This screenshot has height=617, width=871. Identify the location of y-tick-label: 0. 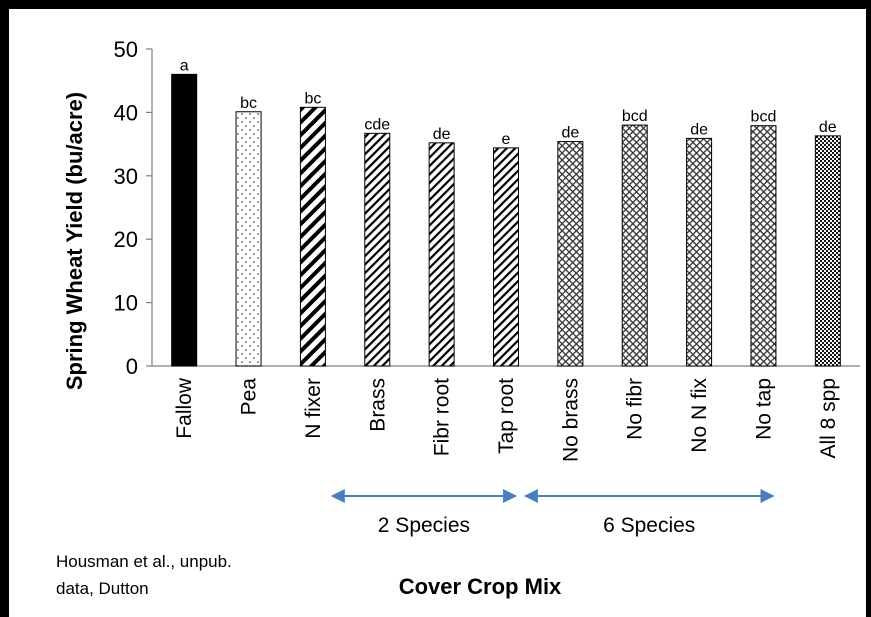
(132, 366).